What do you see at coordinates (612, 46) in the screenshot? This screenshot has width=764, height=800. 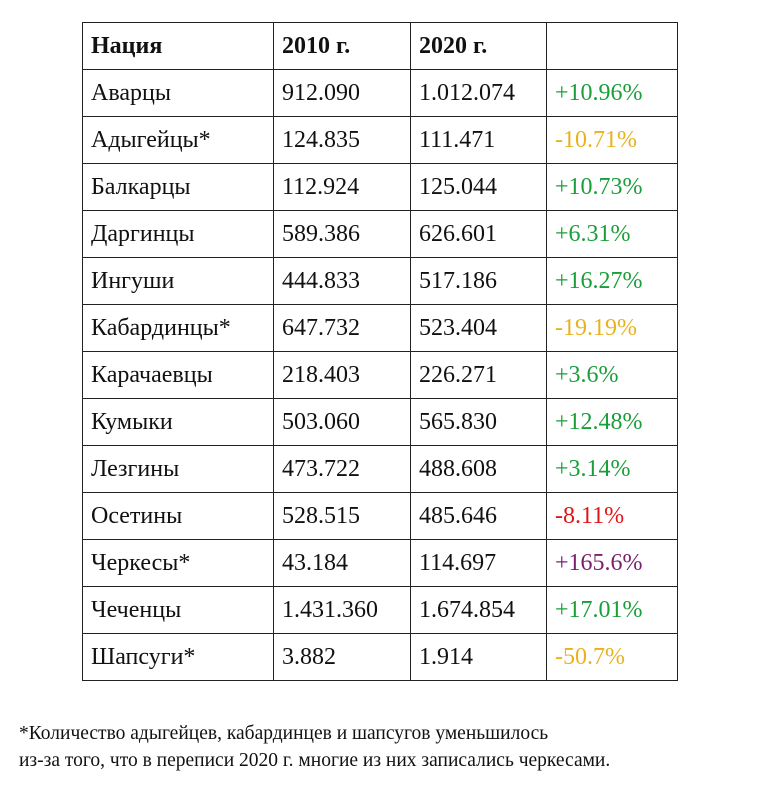 I see `header-cell` at bounding box center [612, 46].